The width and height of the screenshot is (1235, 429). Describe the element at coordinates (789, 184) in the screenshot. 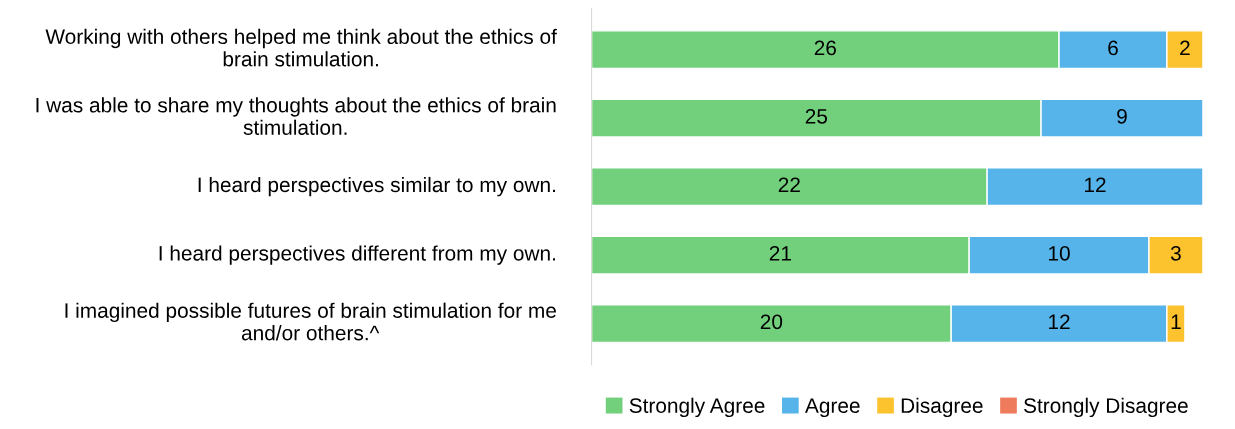

I see `data-label: 22` at that location.